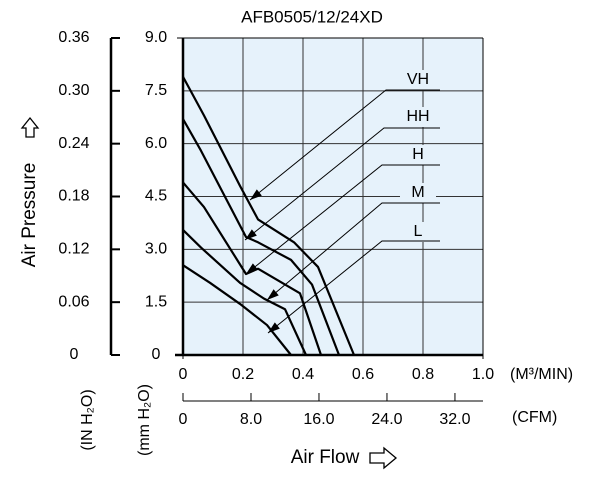 The image size is (595, 478). What do you see at coordinates (454, 419) in the screenshot?
I see `x2-tick-label: 32.0` at bounding box center [454, 419].